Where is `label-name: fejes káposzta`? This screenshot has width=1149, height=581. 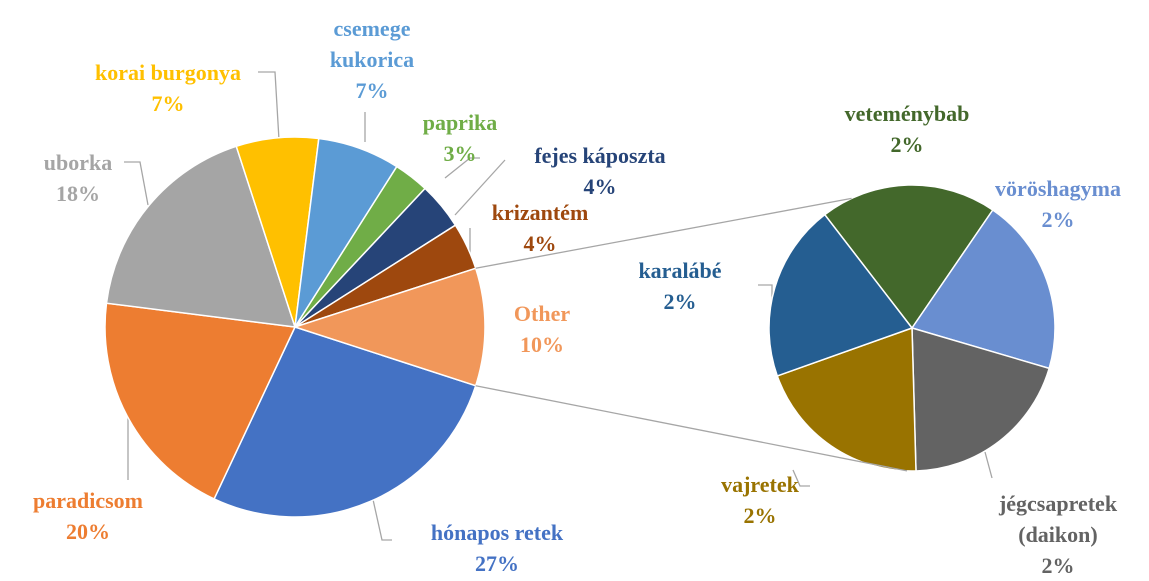 label-name: fejes káposzta is located at coordinates (600, 155).